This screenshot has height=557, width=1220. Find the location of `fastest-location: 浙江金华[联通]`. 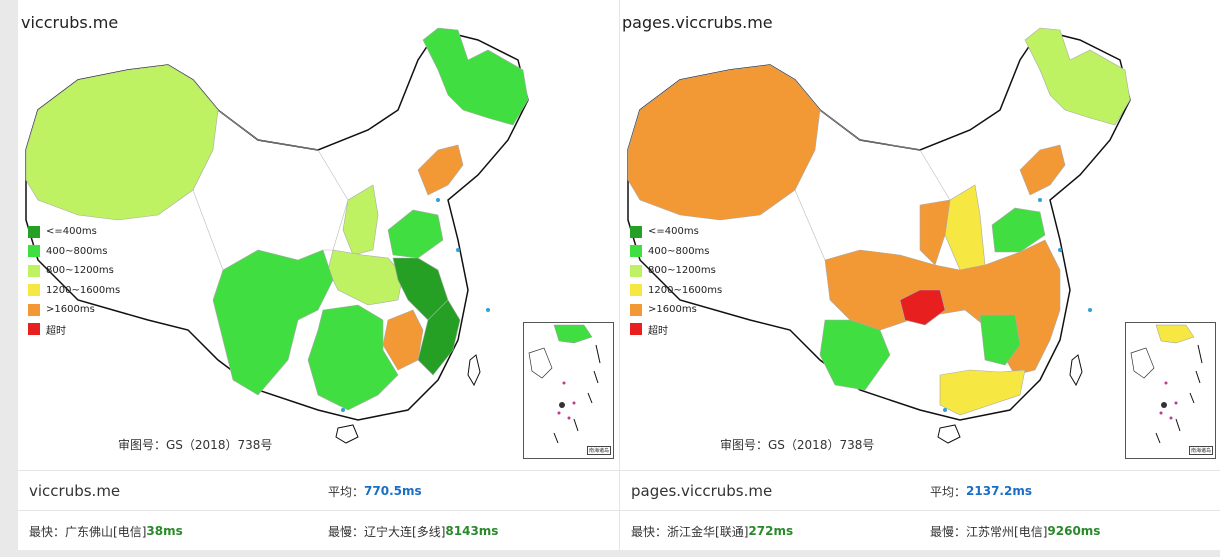

fastest-location: 浙江金华[联通] is located at coordinates (708, 531).